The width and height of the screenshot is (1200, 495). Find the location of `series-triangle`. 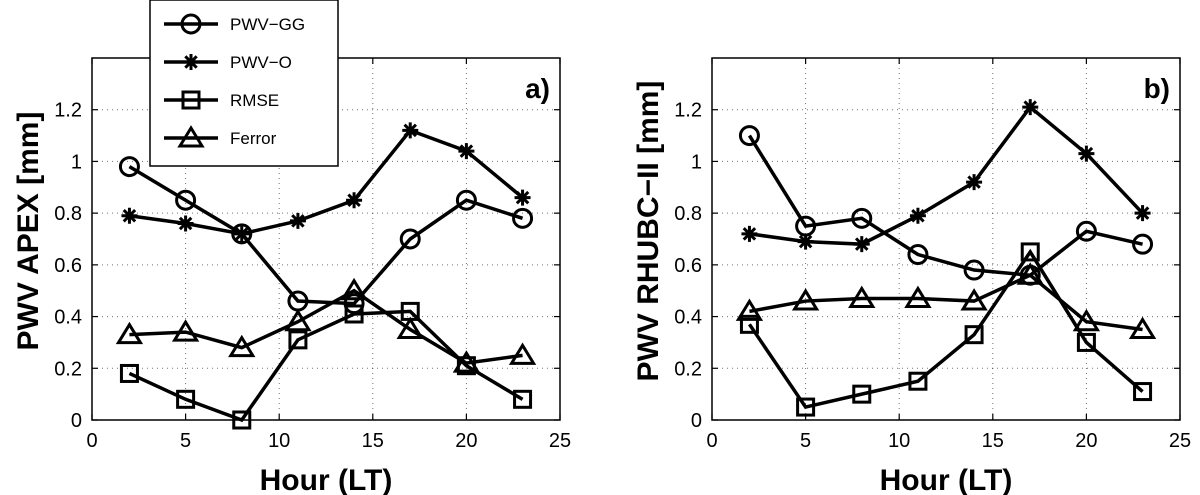

series-triangle is located at coordinates (946, 300).